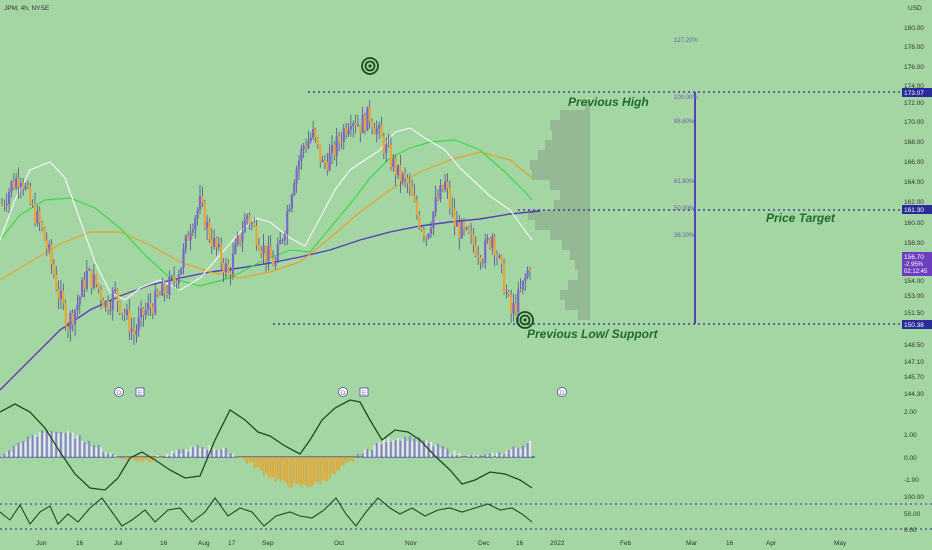 The width and height of the screenshot is (932, 550). I want to click on event-marker-earnings-2: E, so click(364, 392).